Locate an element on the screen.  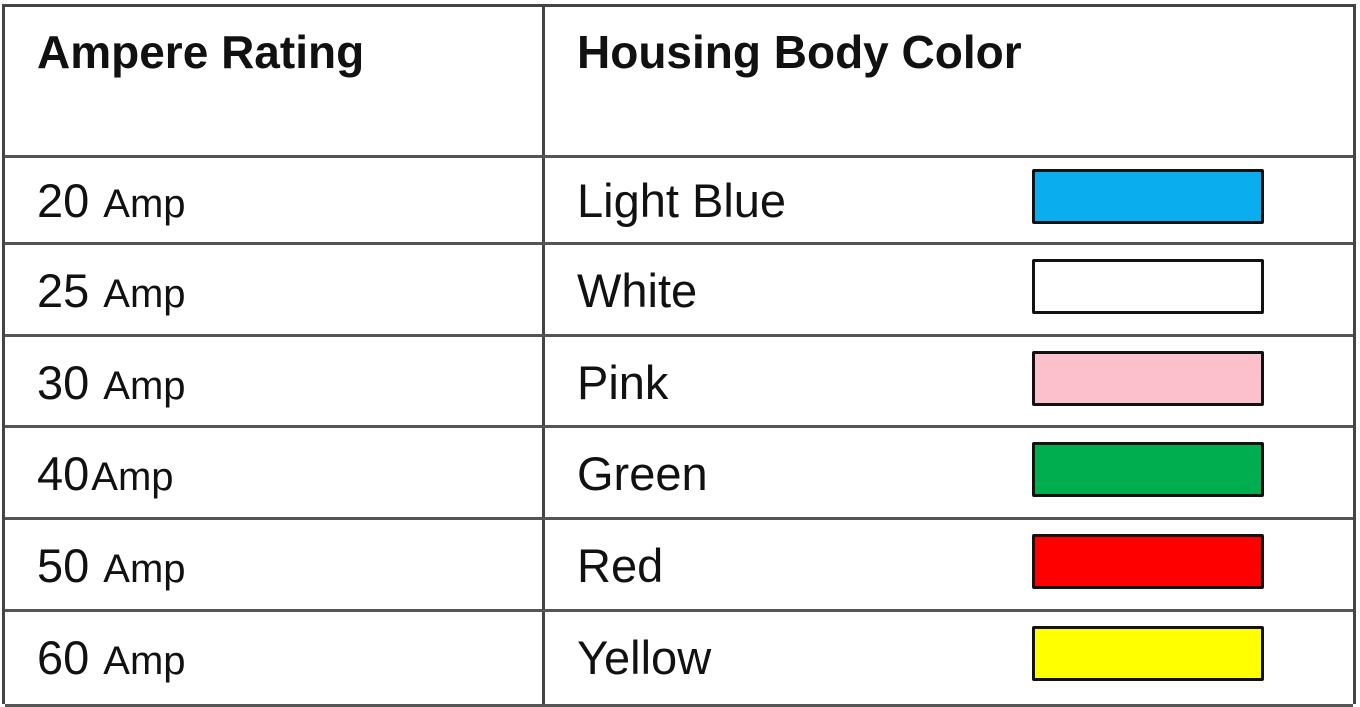
ampere-rating: 20 Amp is located at coordinates (111, 200).